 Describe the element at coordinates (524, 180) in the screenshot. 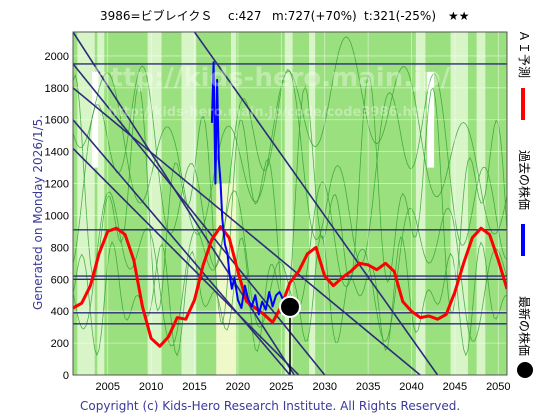

I see `legend-past-label: 過去の株価` at that location.